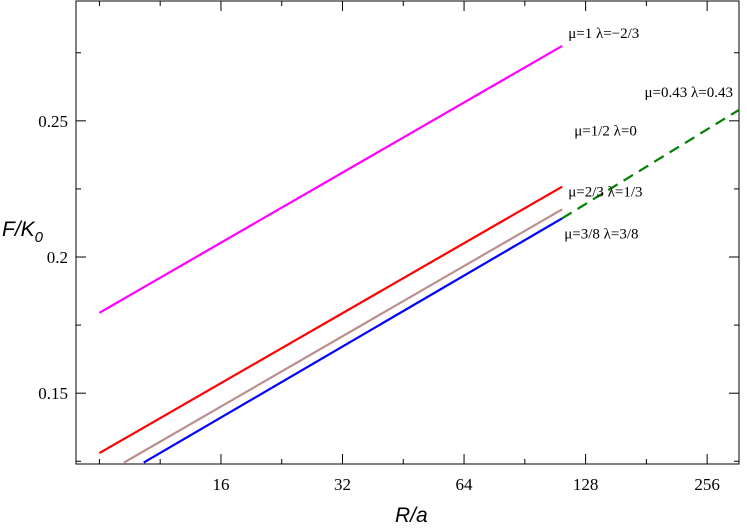  I want to click on x-tick-label: 64, so click(465, 484).